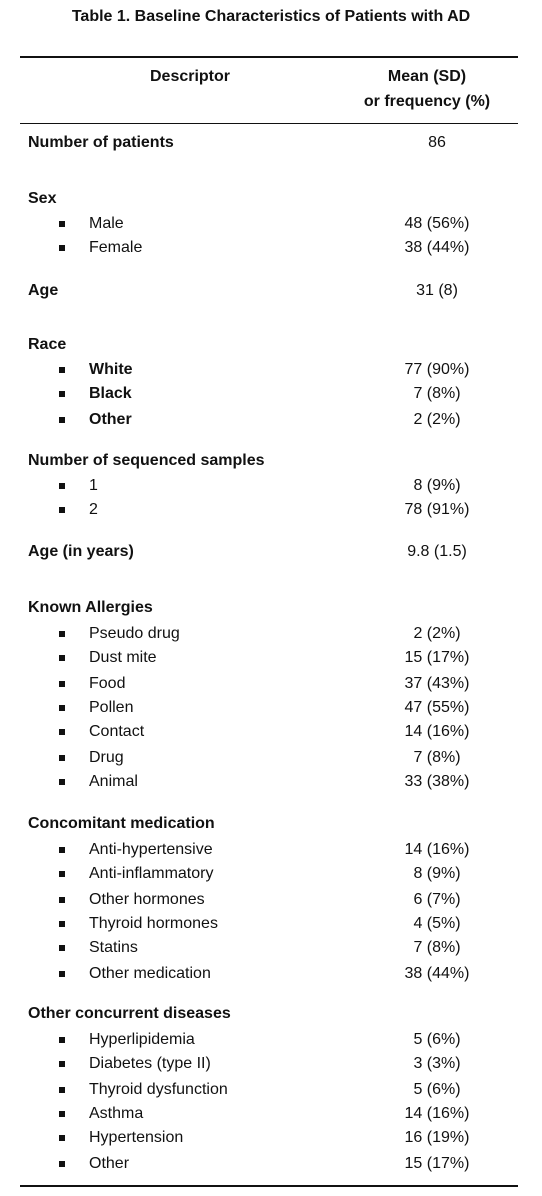 The image size is (542, 1196). I want to click on row-label: Other concurrent diseases, so click(129, 1014).